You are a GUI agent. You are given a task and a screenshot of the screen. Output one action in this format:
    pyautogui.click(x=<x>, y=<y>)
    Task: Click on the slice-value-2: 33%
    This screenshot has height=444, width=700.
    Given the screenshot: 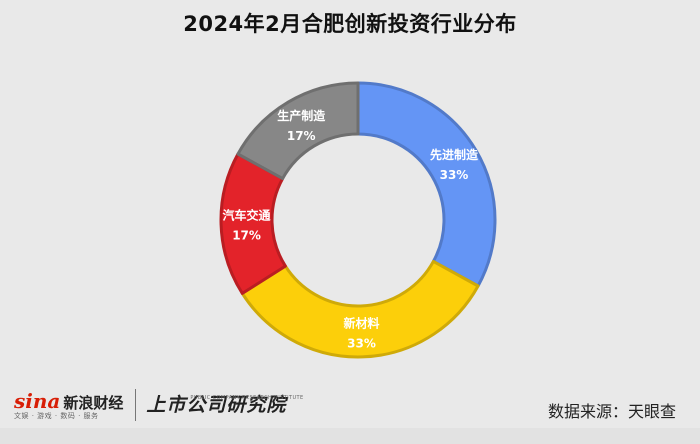 What is the action you would take?
    pyautogui.click(x=361, y=343)
    